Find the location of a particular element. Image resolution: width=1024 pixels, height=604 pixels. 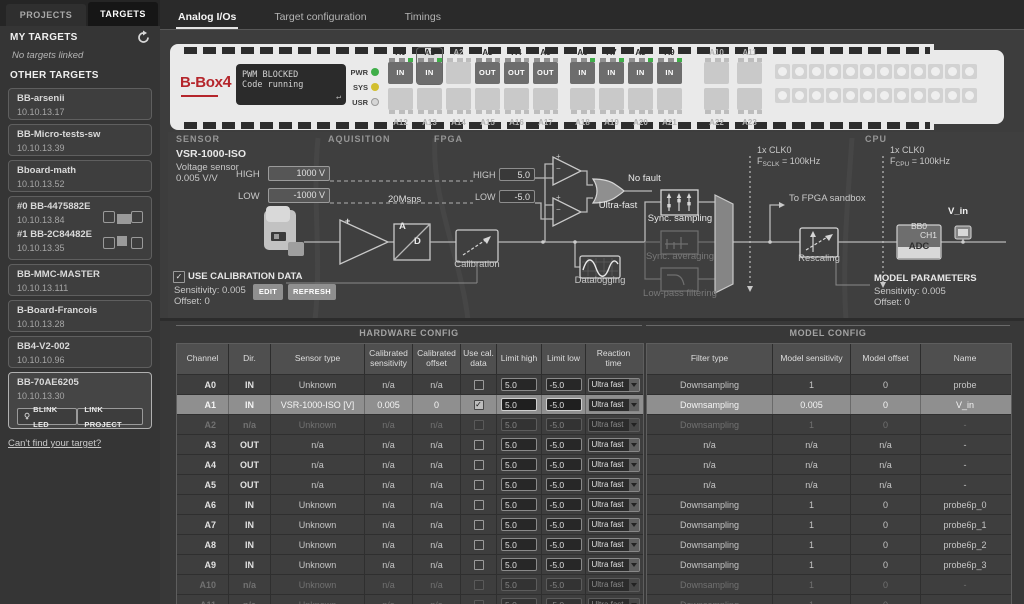

table-row: Downsampling 1 0 probe is located at coordinates (829, 384).